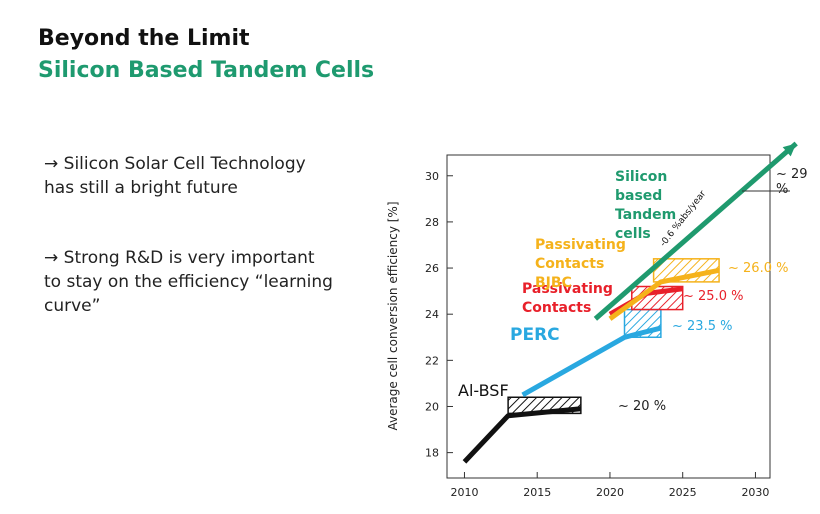  What do you see at coordinates (683, 492) in the screenshot?
I see `x-tick-label: 2025` at bounding box center [683, 492].